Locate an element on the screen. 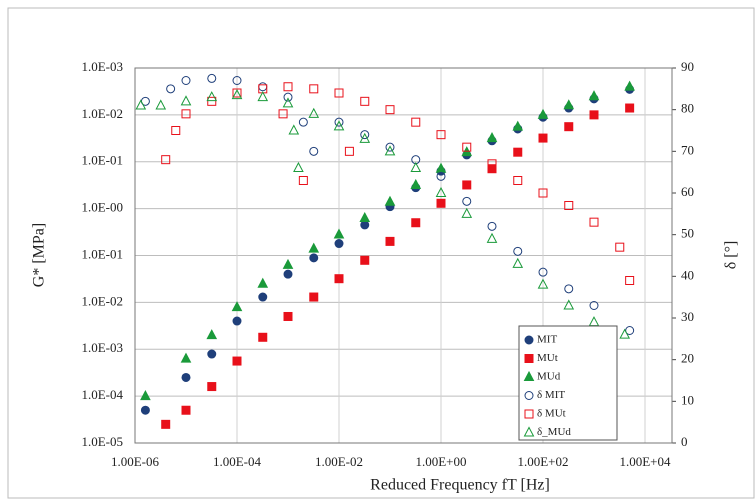 Image resolution: width=755 pixels, height=504 pixels. legend-label: δ_MUd is located at coordinates (554, 432).